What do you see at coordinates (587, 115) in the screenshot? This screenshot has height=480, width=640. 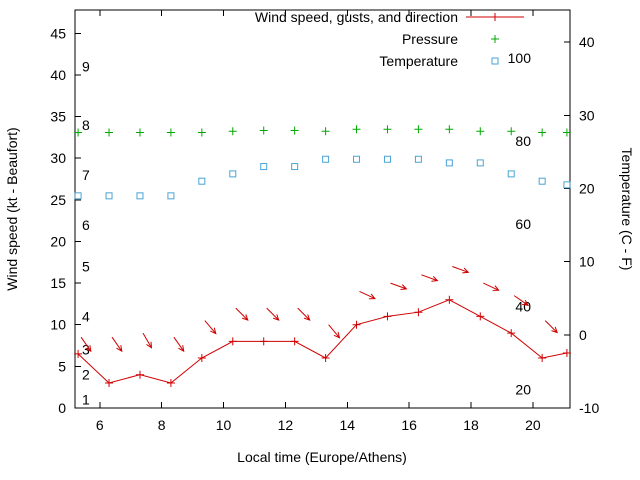 I see `y-right-tick-label: 30` at bounding box center [587, 115].